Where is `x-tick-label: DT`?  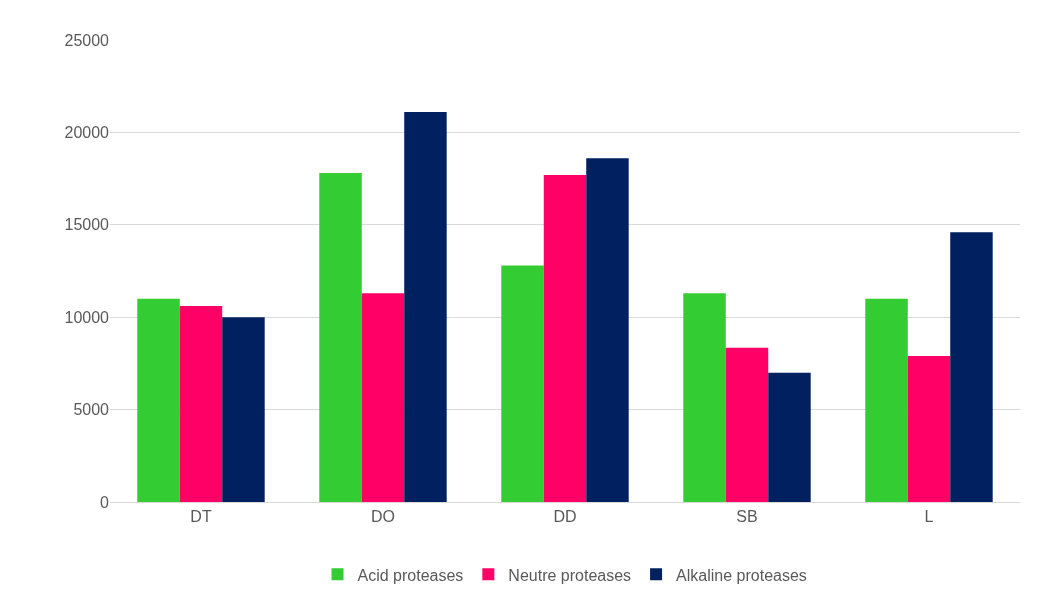
x-tick-label: DT is located at coordinates (201, 517).